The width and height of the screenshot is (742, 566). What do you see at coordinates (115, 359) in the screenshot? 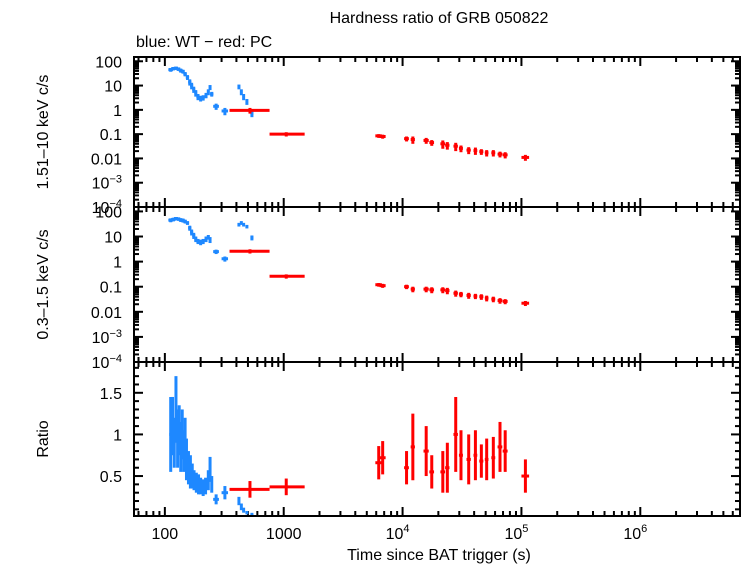
I see `y-tick-label-exponent: −4` at bounding box center [115, 359].